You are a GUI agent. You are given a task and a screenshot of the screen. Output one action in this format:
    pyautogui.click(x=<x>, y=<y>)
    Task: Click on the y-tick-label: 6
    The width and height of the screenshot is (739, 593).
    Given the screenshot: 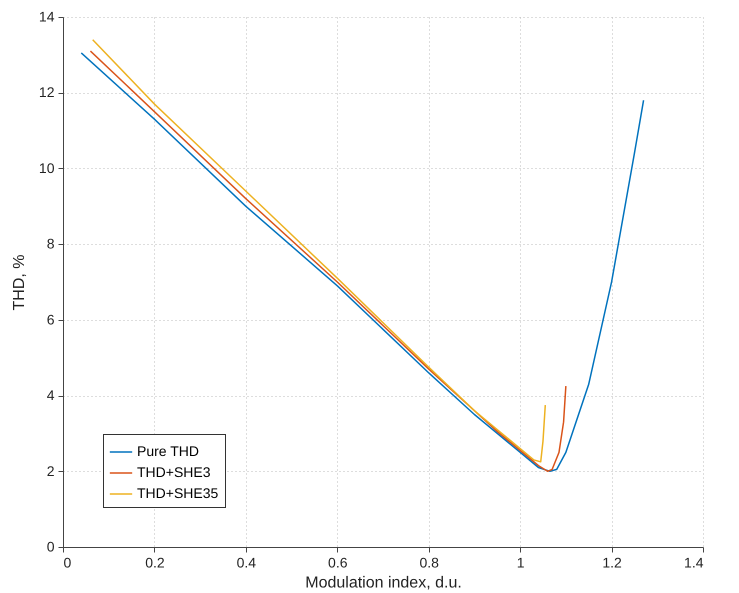 What is the action you would take?
    pyautogui.click(x=50, y=319)
    